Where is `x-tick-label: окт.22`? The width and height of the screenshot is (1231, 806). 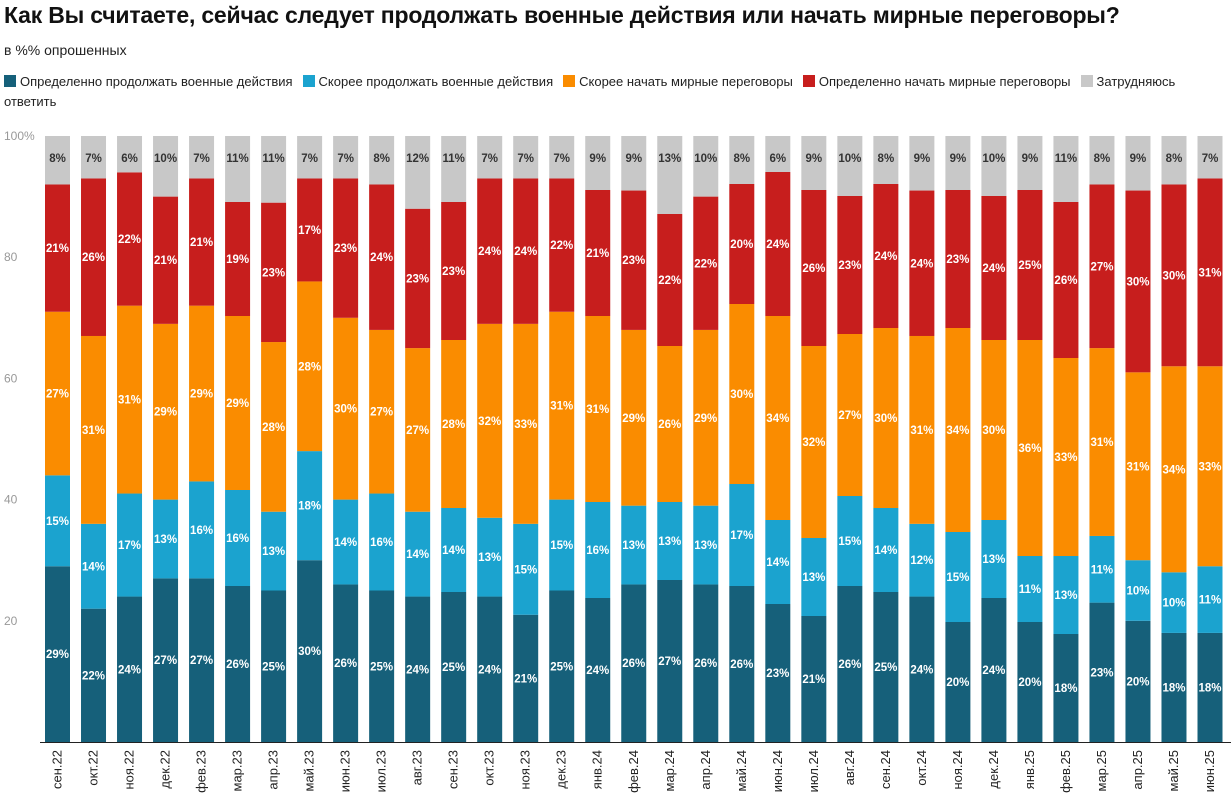
x-tick-label: окт.22 is located at coordinates (93, 768).